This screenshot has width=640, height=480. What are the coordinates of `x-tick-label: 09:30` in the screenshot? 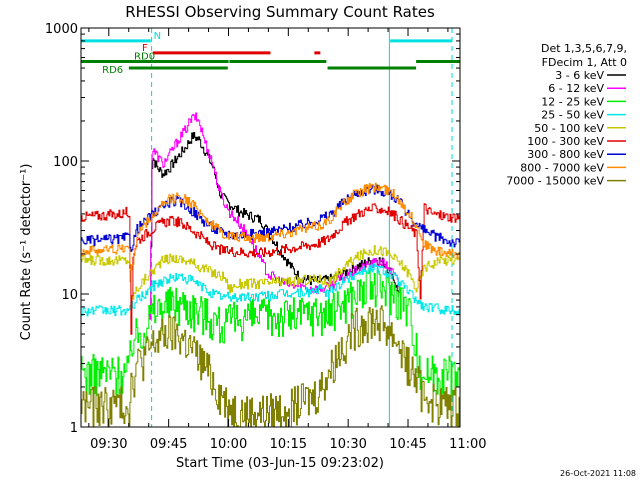 It's located at (108, 444).